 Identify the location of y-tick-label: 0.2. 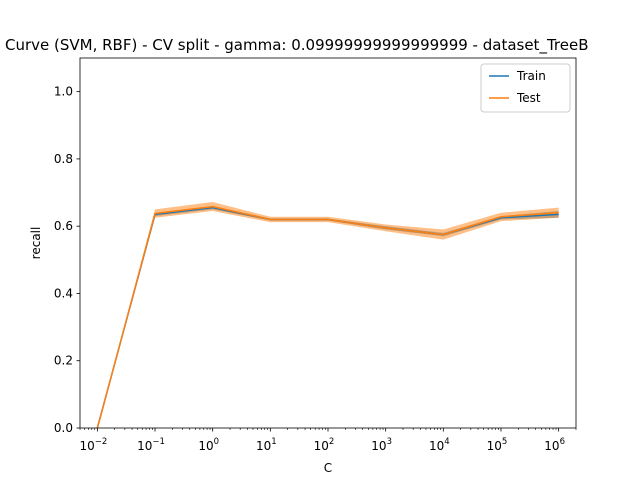
(63, 361).